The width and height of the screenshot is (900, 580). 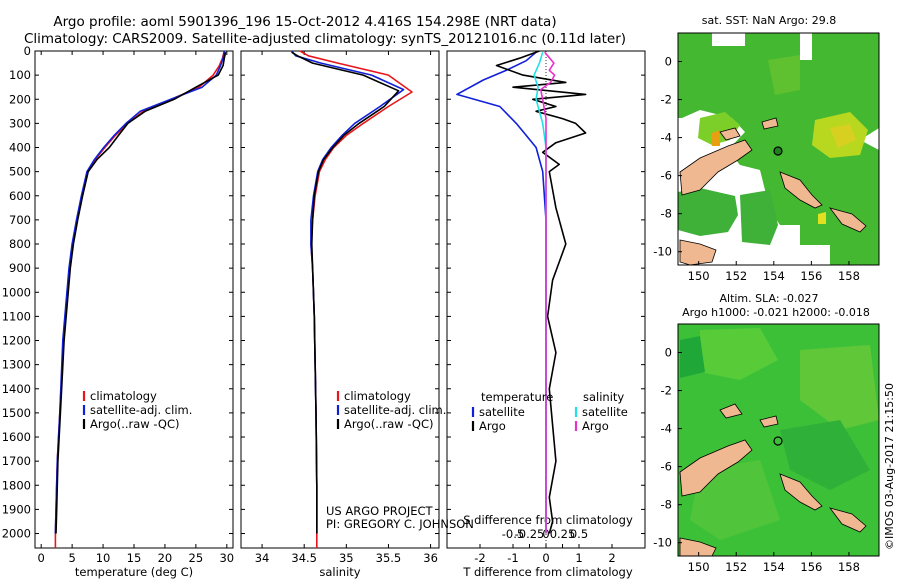 I want to click on legend-title-salinity: salinity, so click(x=603, y=397).